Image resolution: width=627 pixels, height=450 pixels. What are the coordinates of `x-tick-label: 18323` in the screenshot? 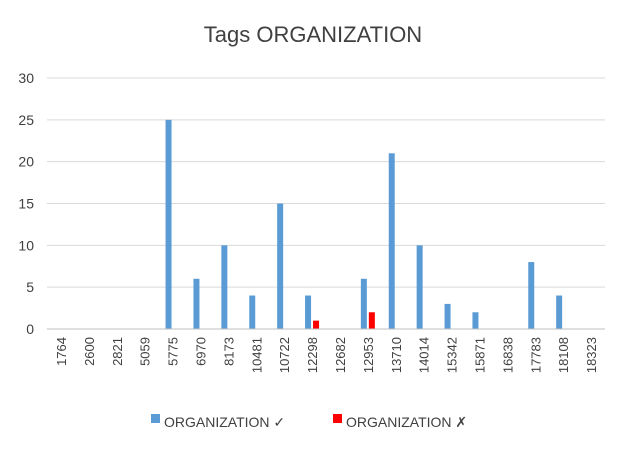 It's located at (591, 355).